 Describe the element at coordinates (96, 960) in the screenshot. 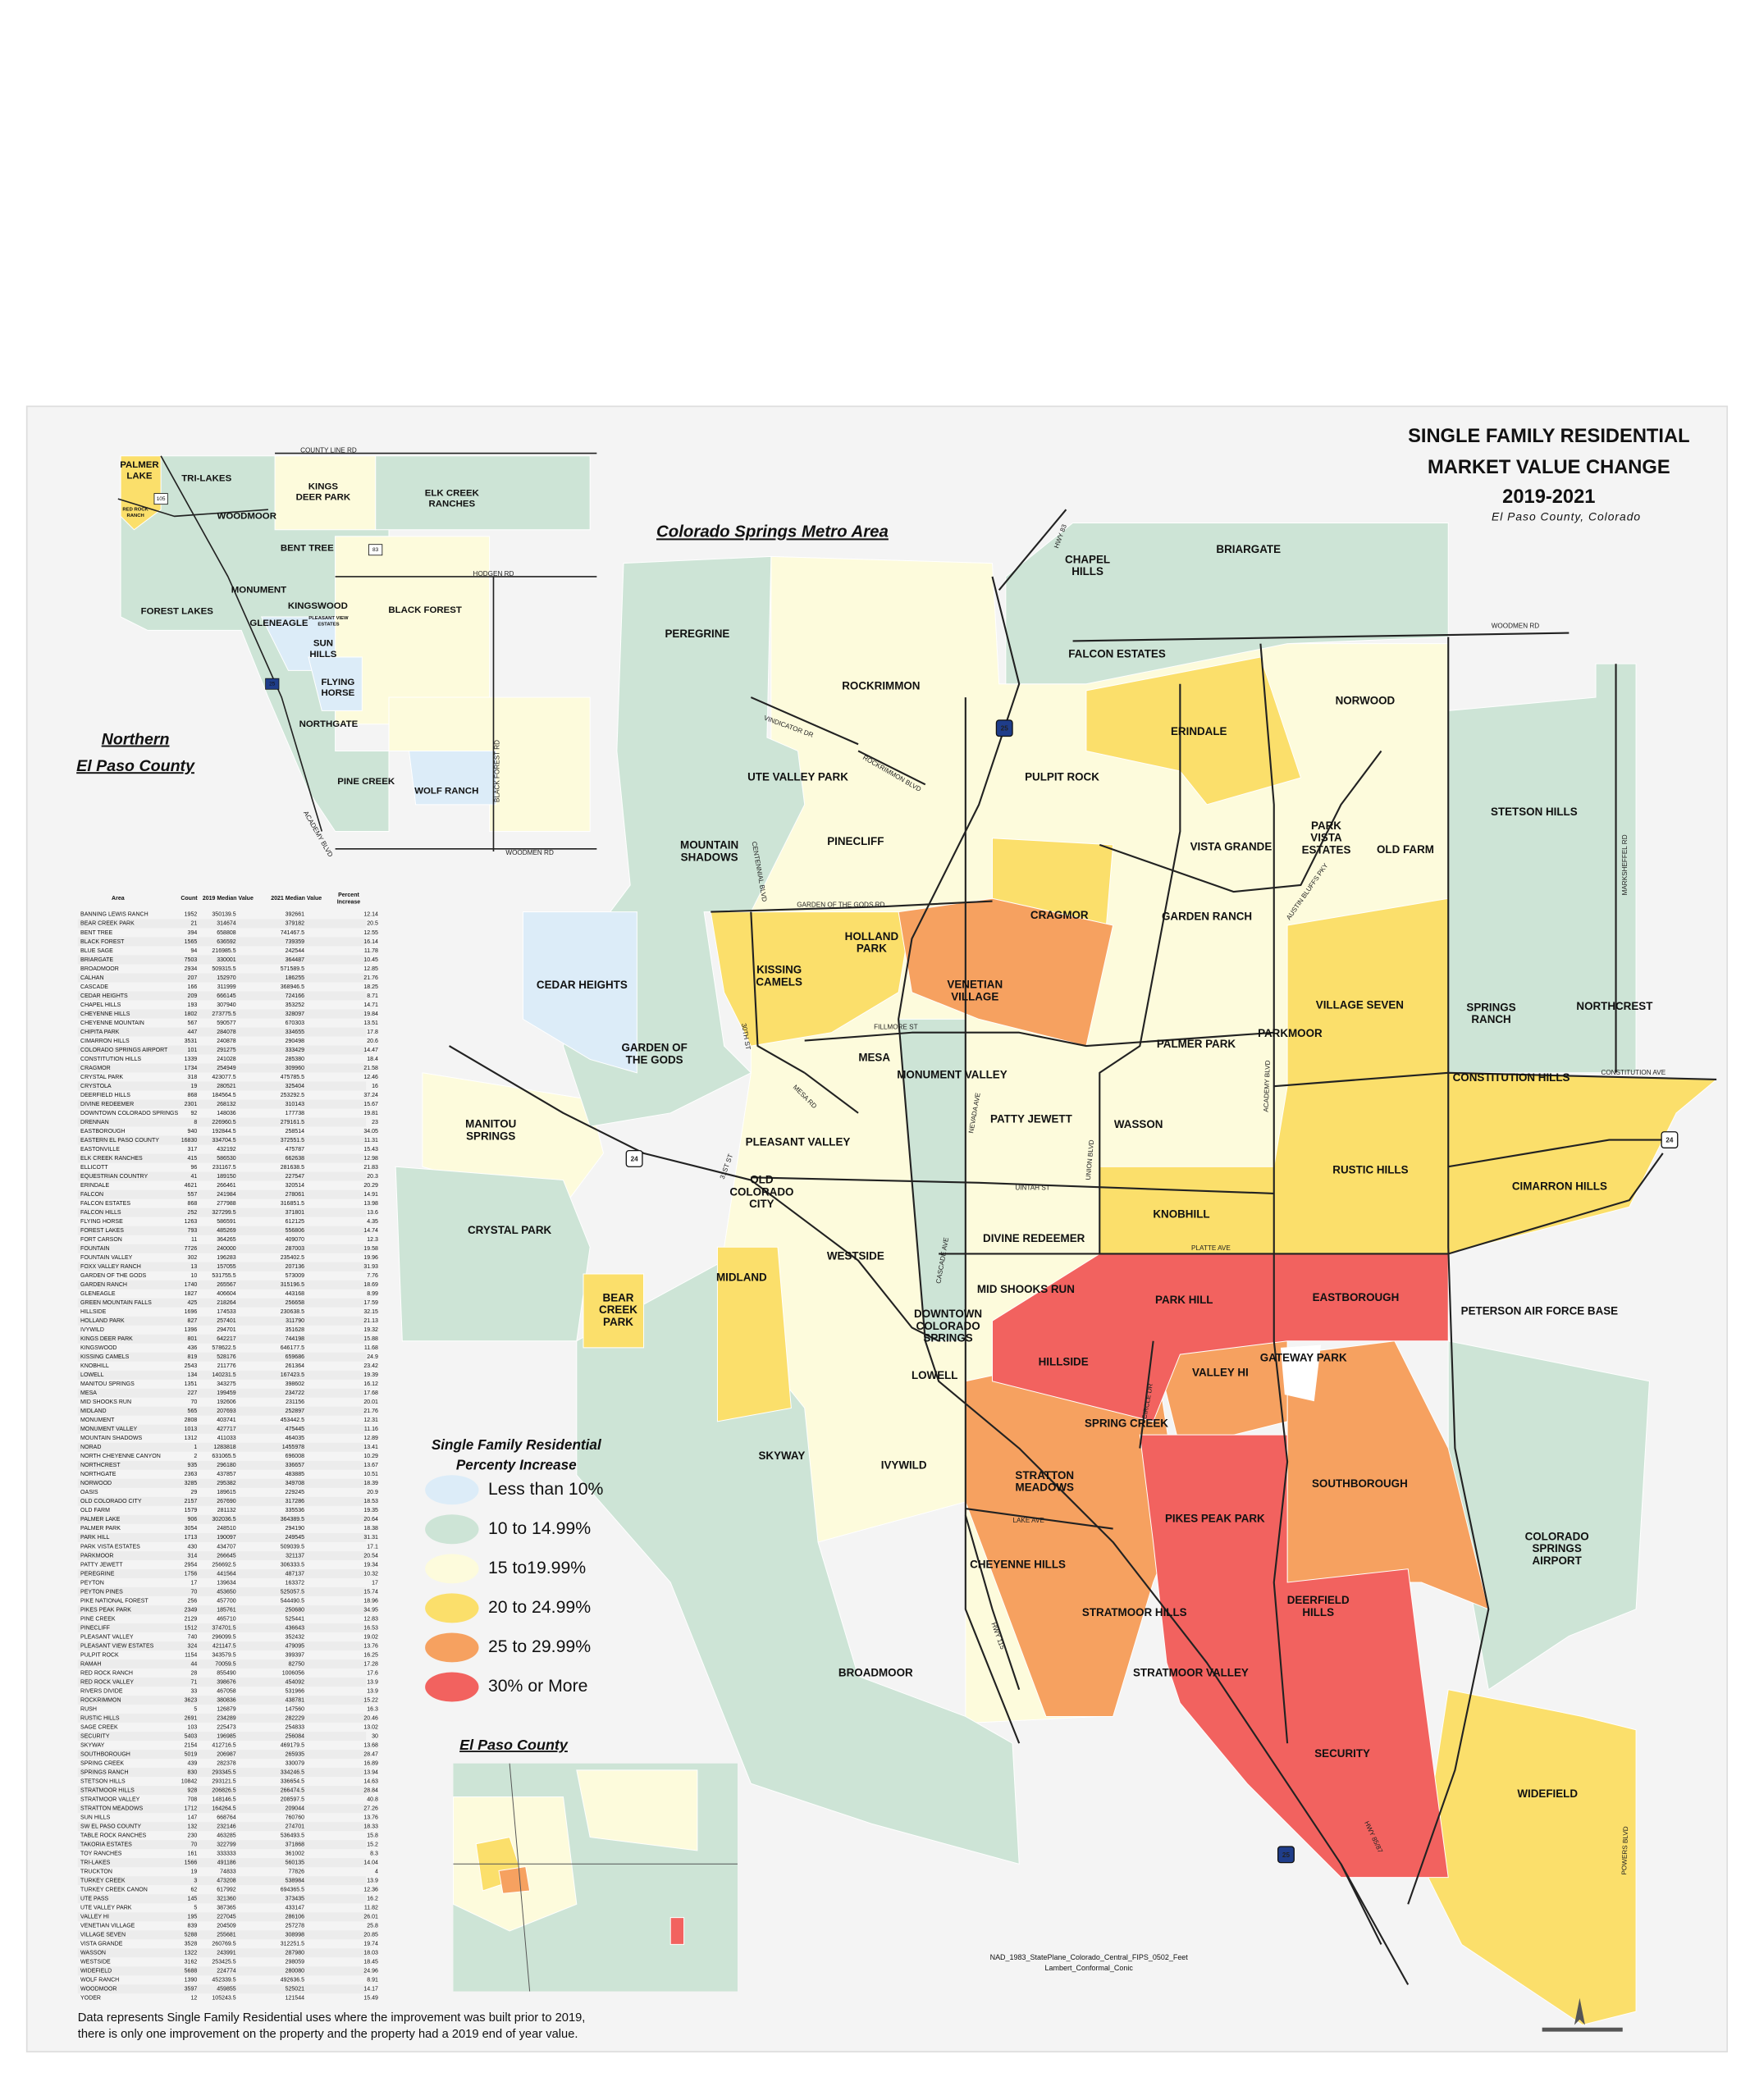

I see `table-cell: BRIARGATE` at that location.